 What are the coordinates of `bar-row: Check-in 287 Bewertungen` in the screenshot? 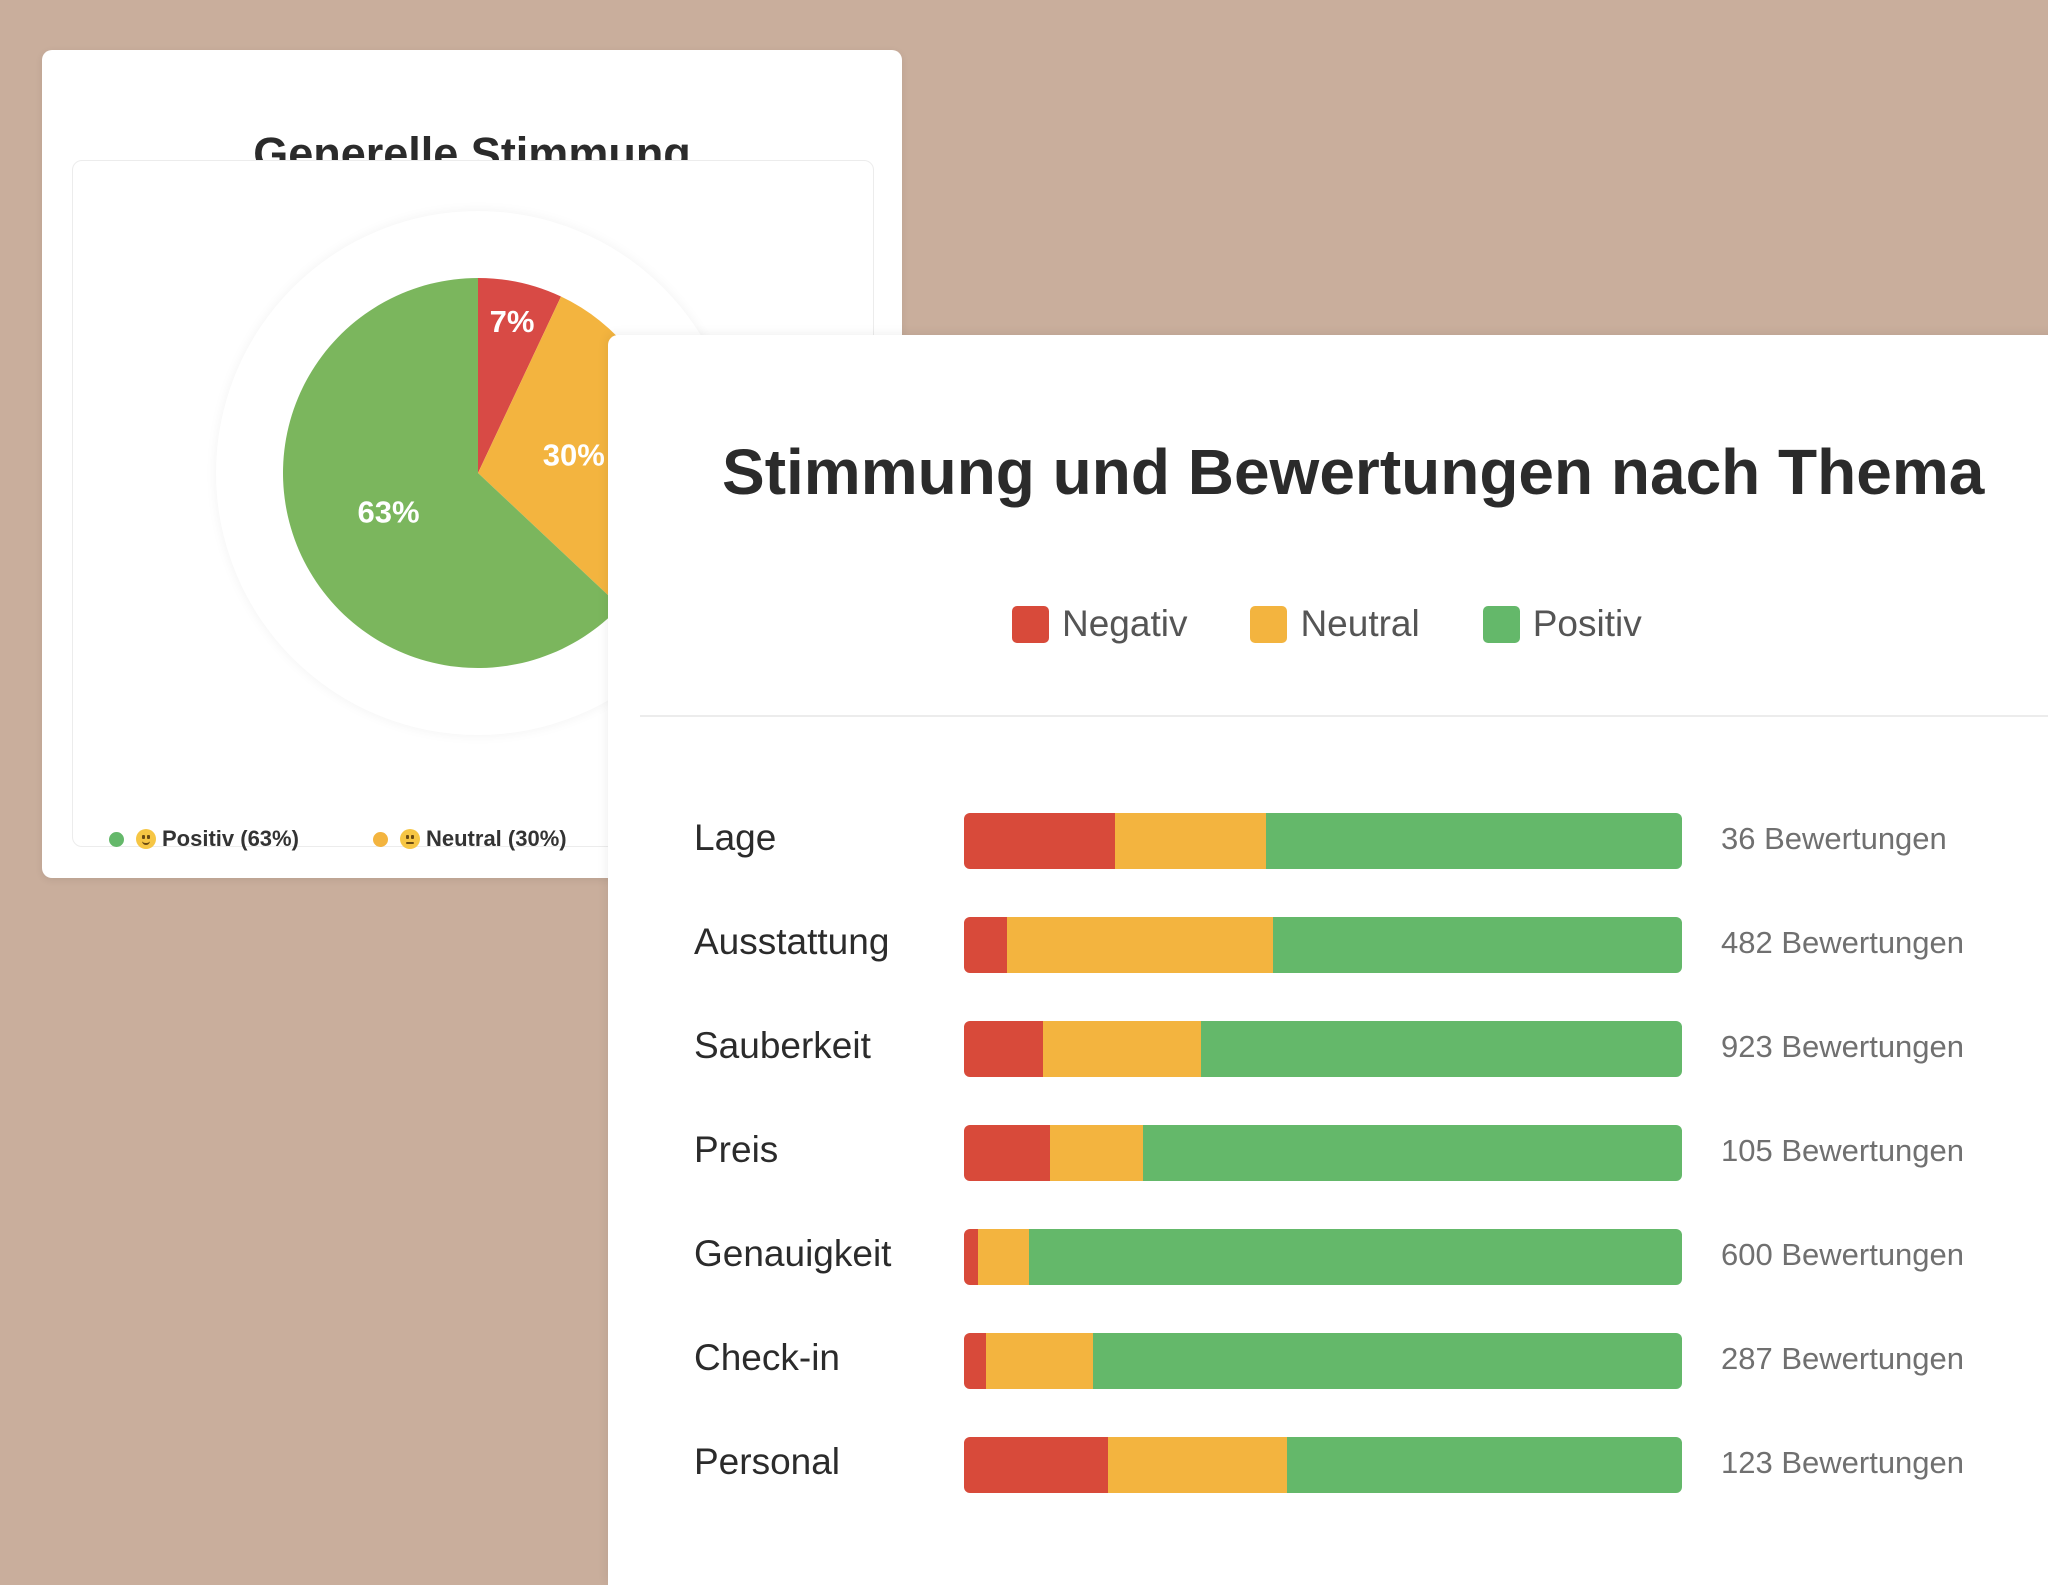 It's located at (1328, 1361).